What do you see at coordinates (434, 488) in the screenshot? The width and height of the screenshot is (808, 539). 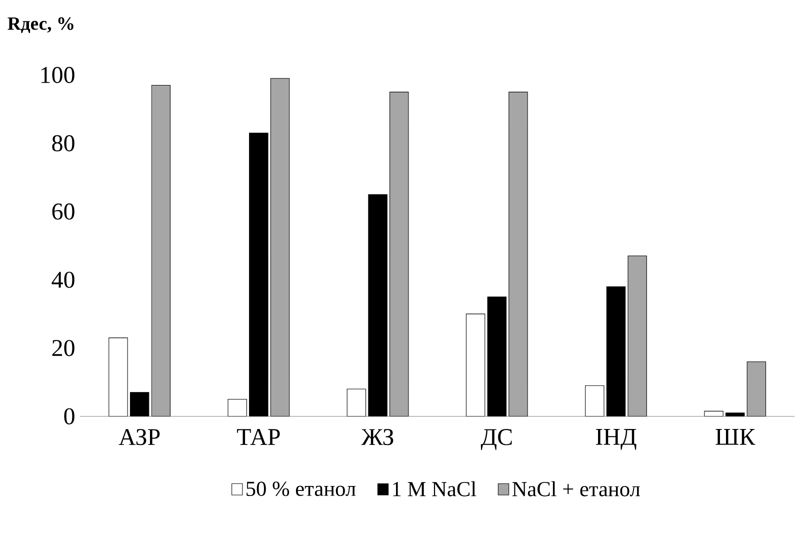 I see `legend-label: 1 M NaCl` at bounding box center [434, 488].